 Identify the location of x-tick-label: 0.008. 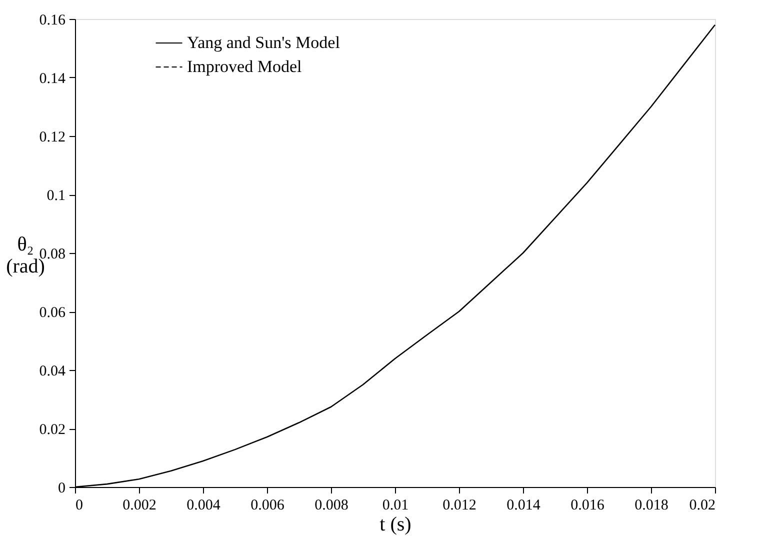
(331, 506).